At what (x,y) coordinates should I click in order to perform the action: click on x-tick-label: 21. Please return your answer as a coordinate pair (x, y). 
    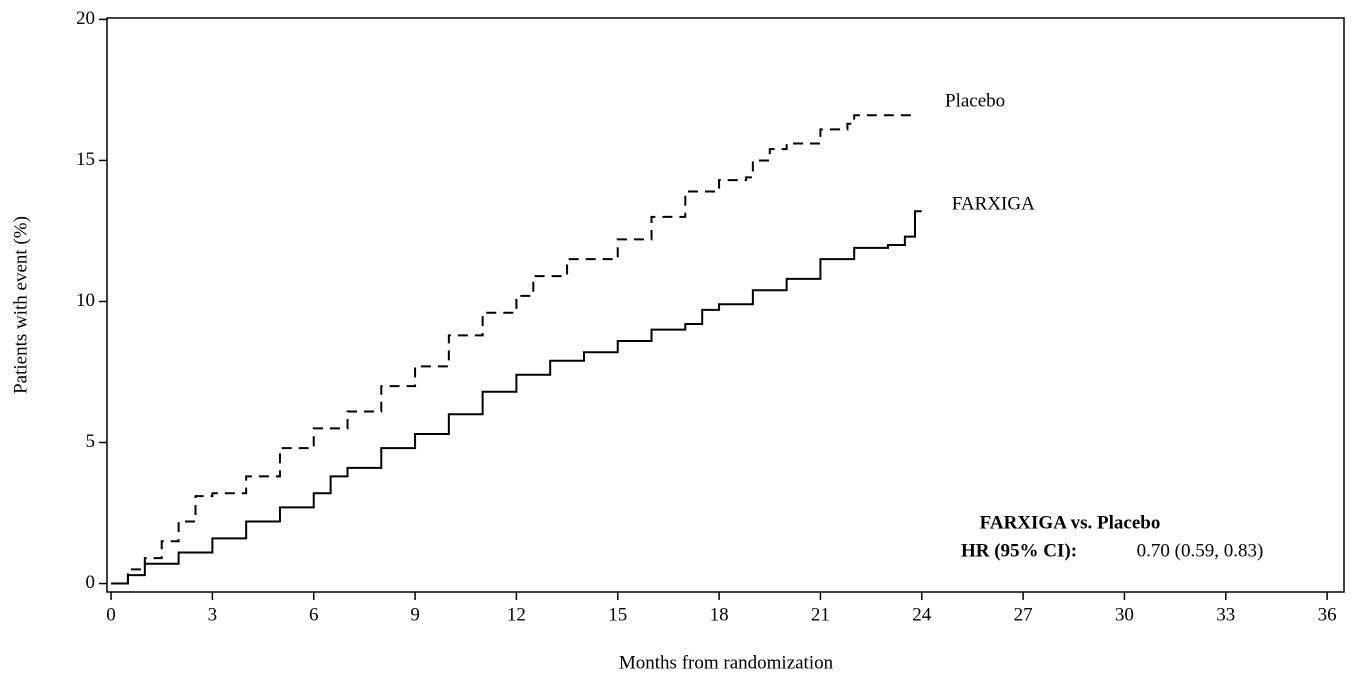
    Looking at the image, I should click on (820, 614).